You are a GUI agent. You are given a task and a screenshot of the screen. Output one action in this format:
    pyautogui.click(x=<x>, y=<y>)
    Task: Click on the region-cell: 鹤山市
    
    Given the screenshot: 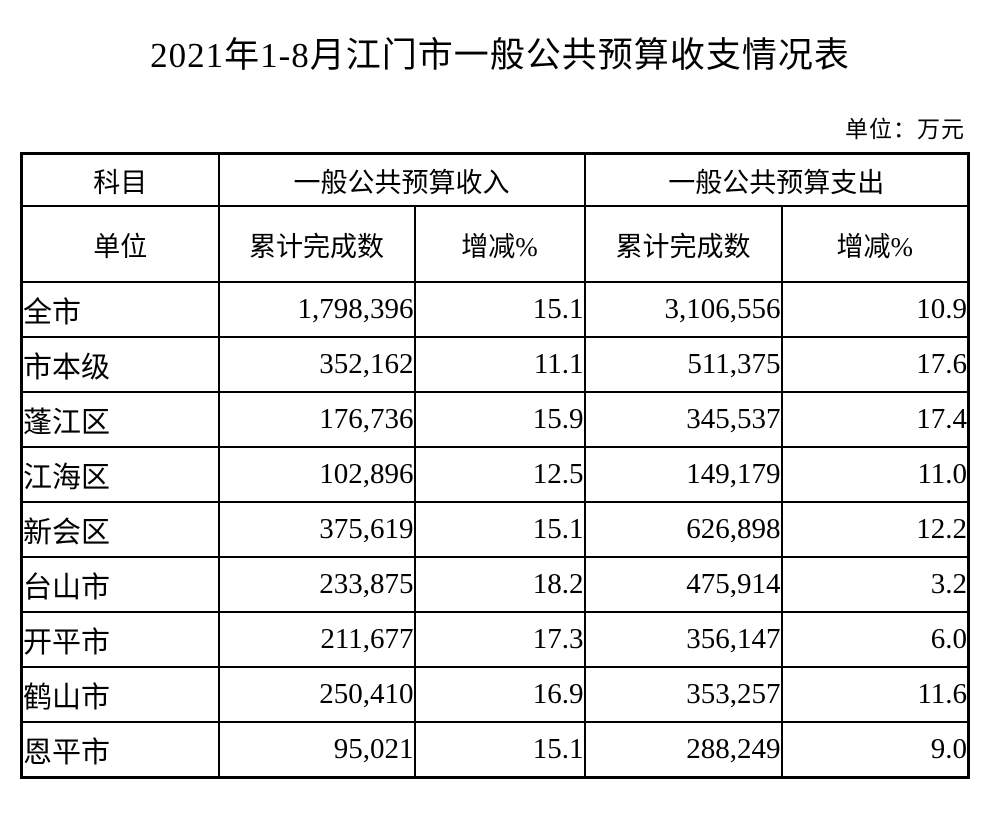 What is the action you would take?
    pyautogui.click(x=120, y=694)
    